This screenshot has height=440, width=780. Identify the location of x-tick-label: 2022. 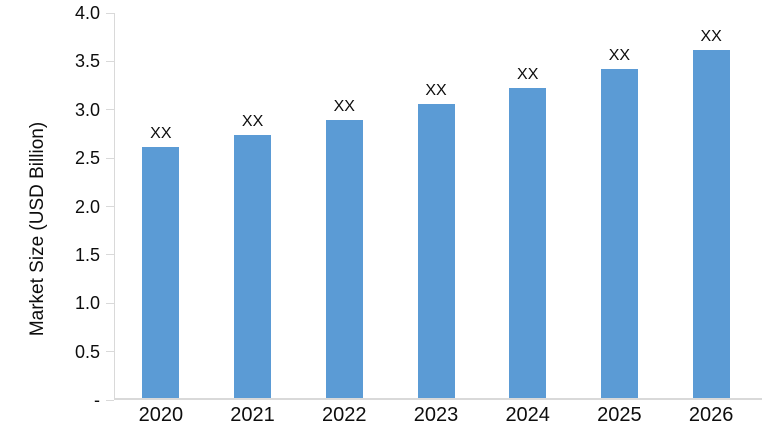
(344, 415).